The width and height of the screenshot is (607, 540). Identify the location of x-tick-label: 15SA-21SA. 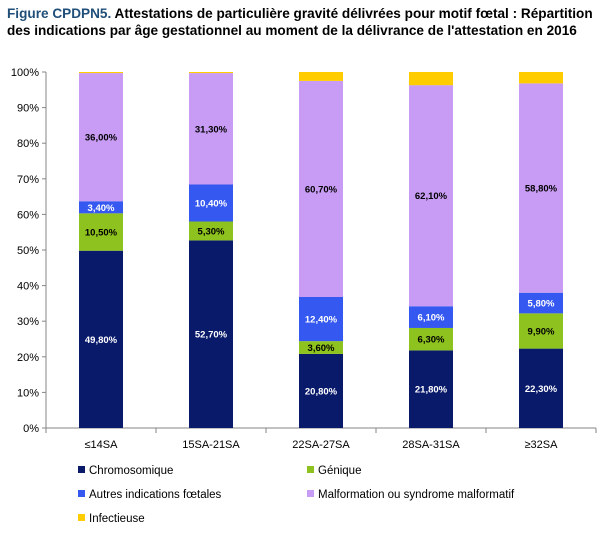
(211, 445).